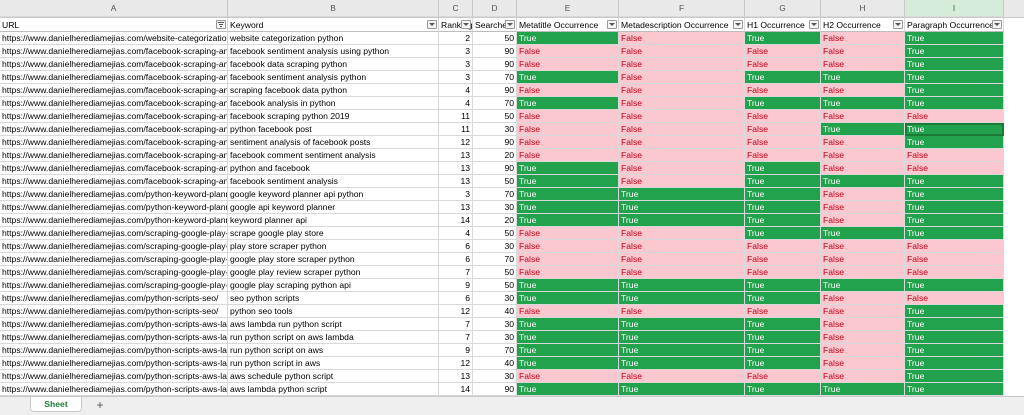 Image resolution: width=1024 pixels, height=415 pixels. What do you see at coordinates (456, 25) in the screenshot?
I see `header-ranking: Ranking` at bounding box center [456, 25].